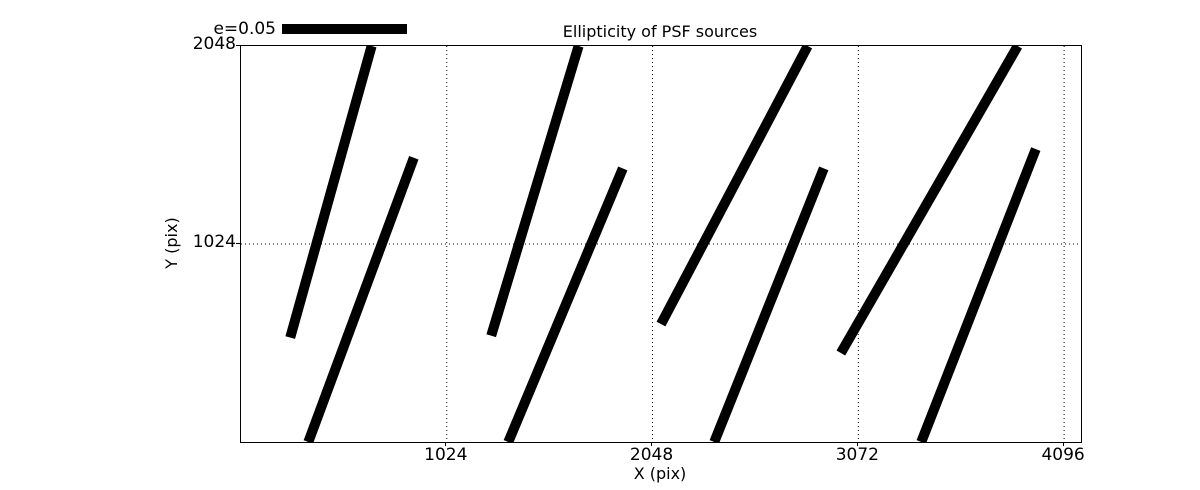 This screenshot has height=490, width=1200. What do you see at coordinates (344, 29) in the screenshot?
I see `legend-scale-bar` at bounding box center [344, 29].